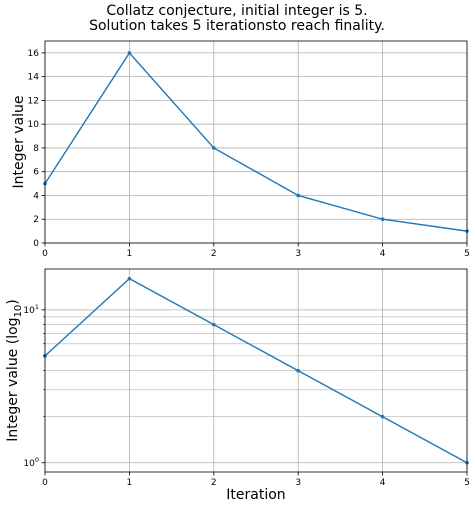  What do you see at coordinates (467, 254) in the screenshot?
I see `p1-x-tick-label: 5` at bounding box center [467, 254].